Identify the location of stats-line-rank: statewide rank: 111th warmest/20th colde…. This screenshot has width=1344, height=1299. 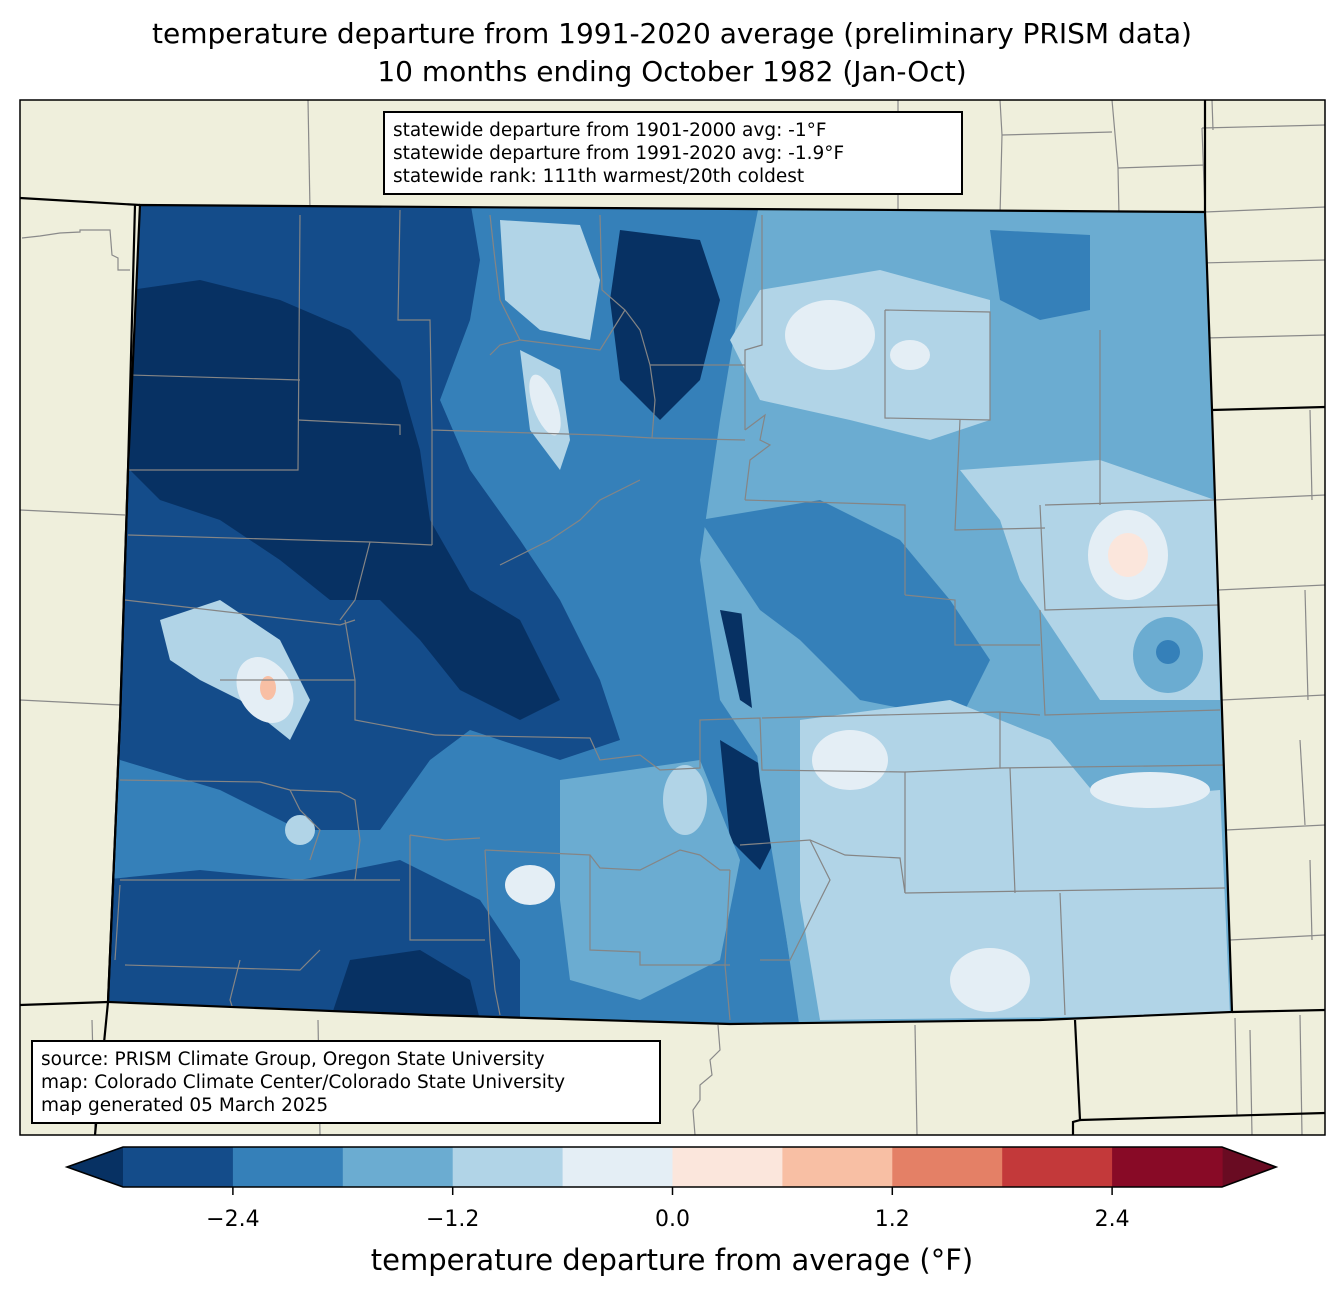
(599, 176).